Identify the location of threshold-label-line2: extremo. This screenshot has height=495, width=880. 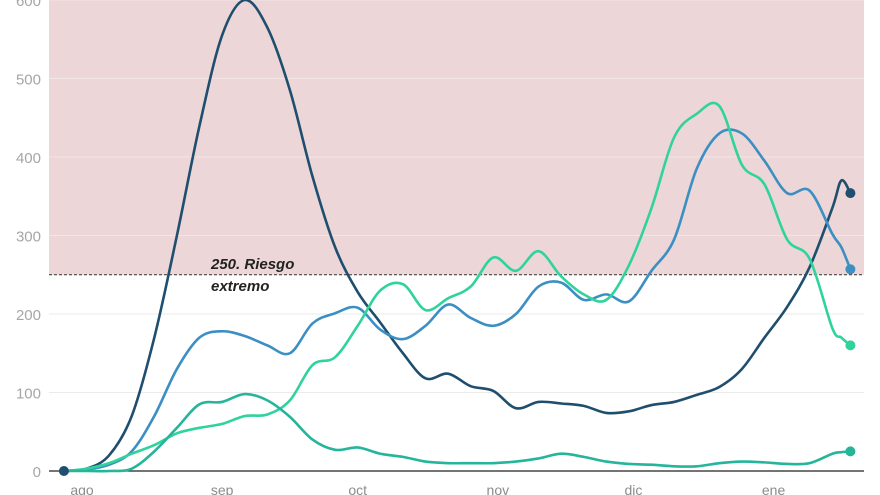
(240, 286).